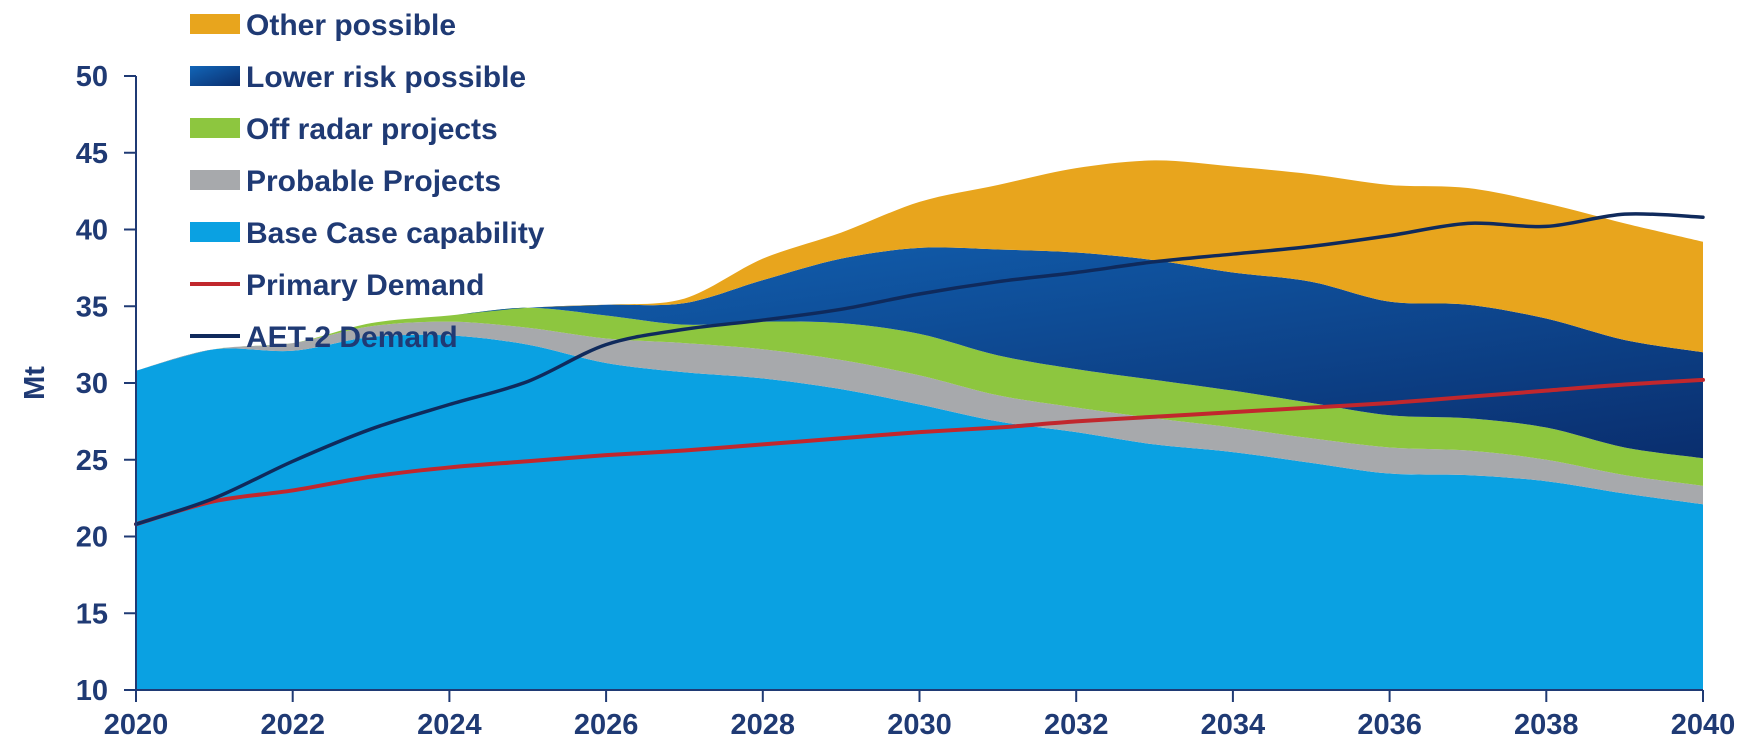 This screenshot has height=752, width=1750. I want to click on x-tick-label: 2022, so click(292, 725).